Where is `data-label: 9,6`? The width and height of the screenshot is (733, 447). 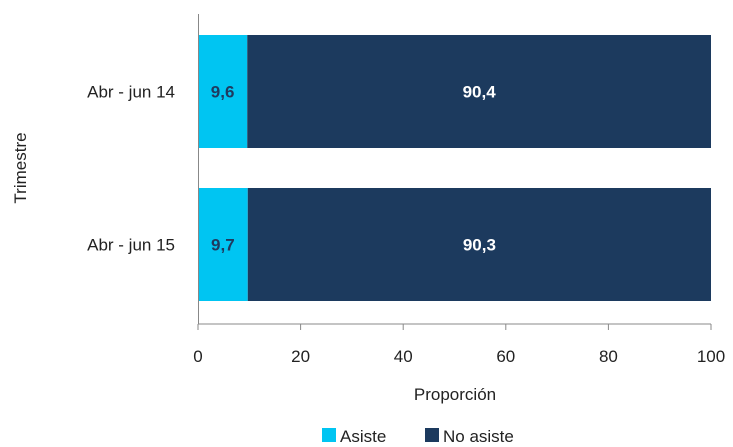 data-label: 9,6 is located at coordinates (223, 92).